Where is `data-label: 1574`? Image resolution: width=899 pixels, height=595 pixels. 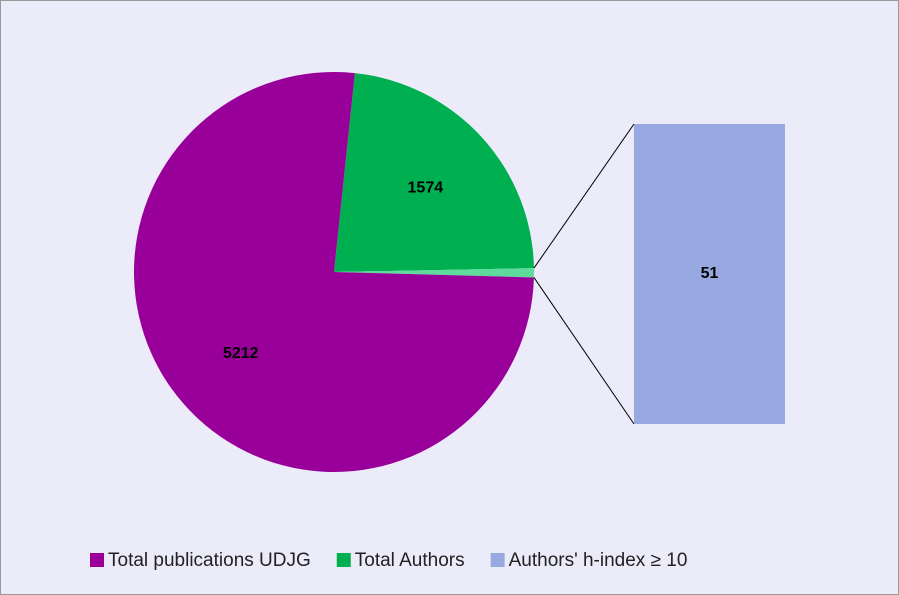
data-label: 1574 is located at coordinates (426, 187).